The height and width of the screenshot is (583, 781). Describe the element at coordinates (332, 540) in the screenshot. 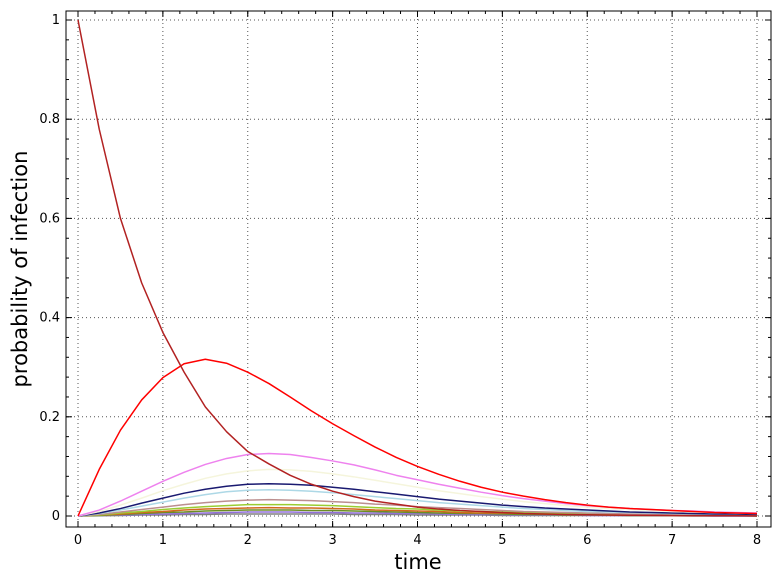

I see `x-tick-label: 3` at that location.